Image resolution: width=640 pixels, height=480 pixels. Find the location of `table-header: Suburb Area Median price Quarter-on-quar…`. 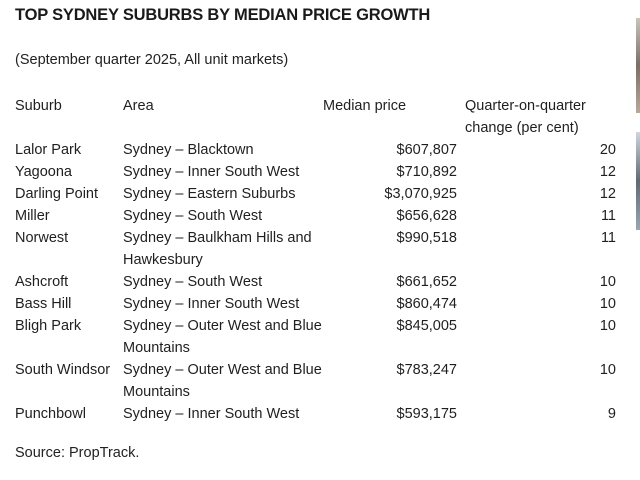

table-header: Suburb Area Median price Quarter-on-quar… is located at coordinates (315, 117).